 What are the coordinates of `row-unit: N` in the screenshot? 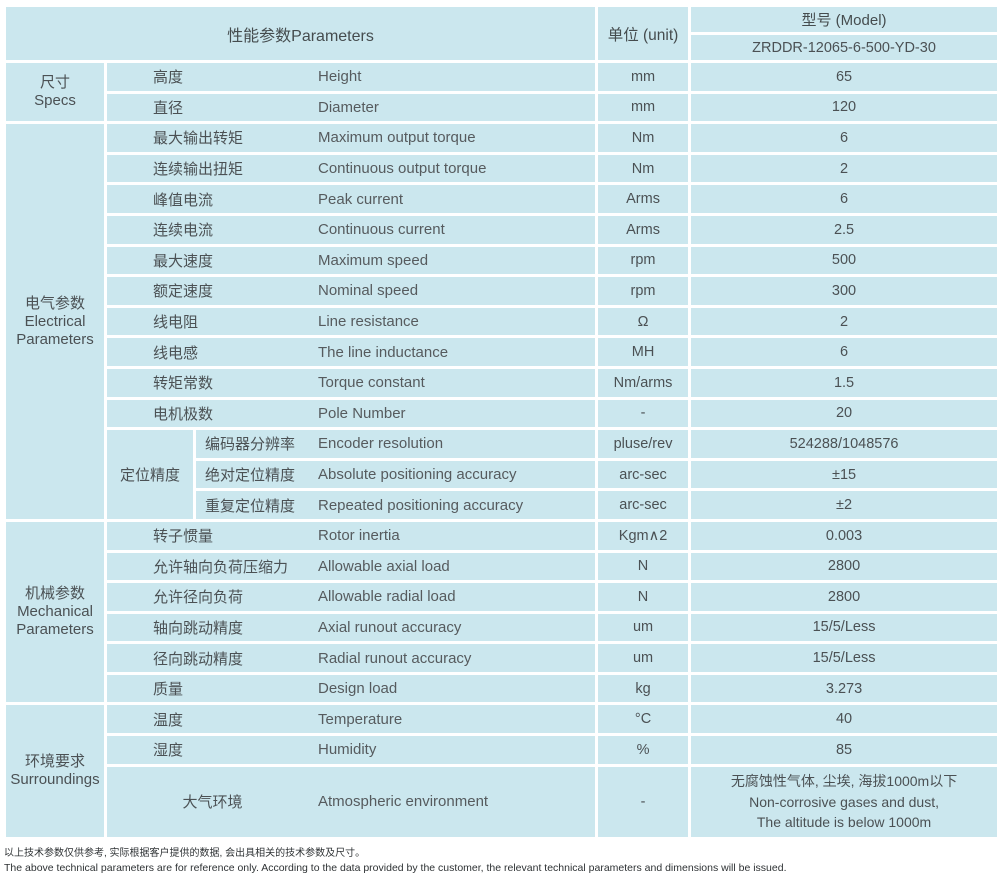 It's located at (643, 597).